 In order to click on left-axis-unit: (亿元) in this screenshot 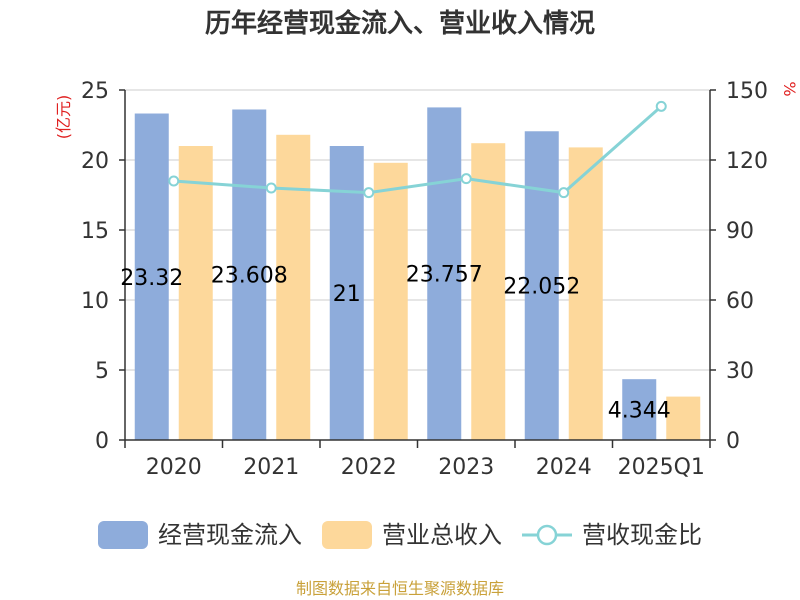, I will do `click(63, 117)`.